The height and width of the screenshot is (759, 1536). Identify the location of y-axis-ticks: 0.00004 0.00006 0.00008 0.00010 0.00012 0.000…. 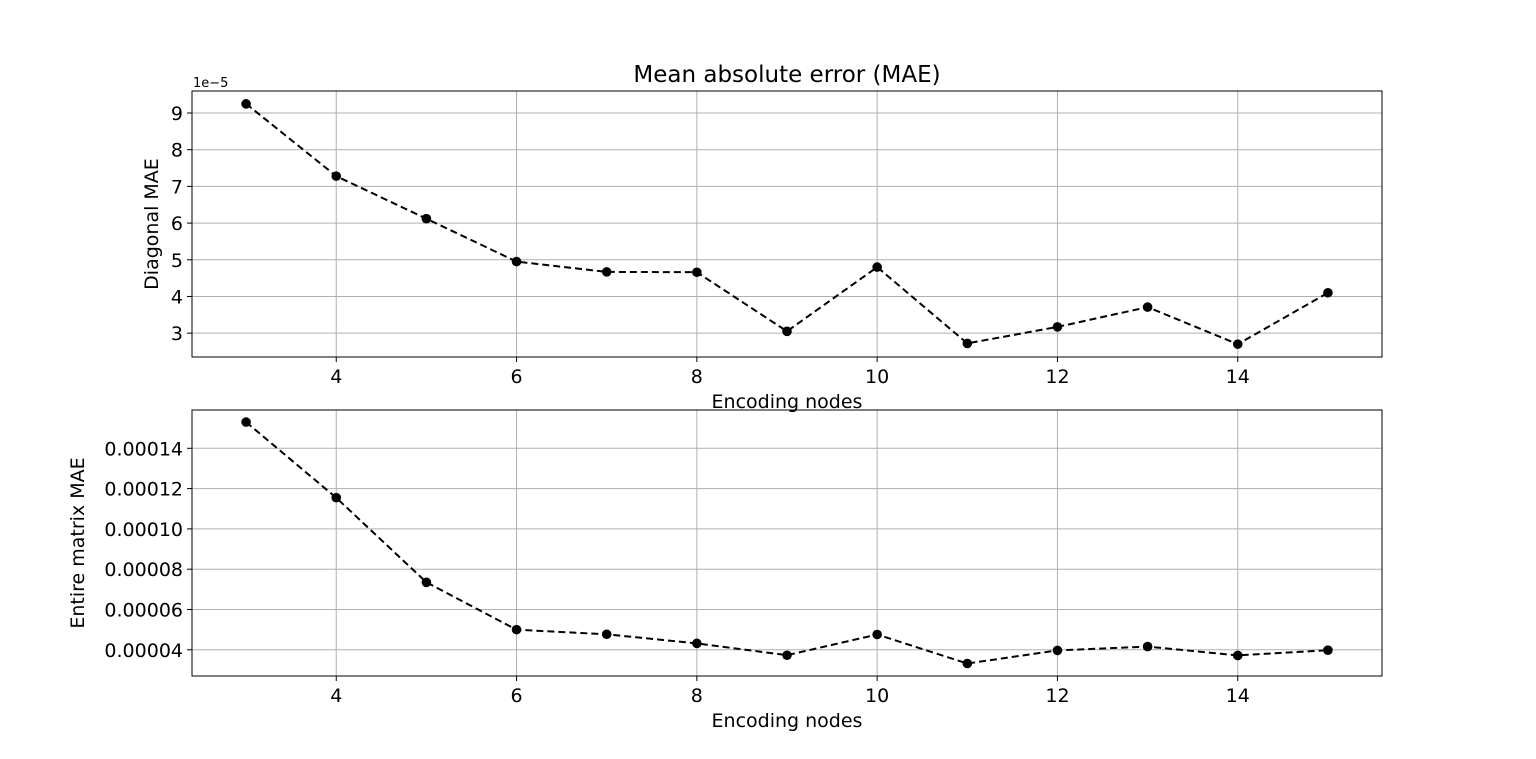
(148, 550).